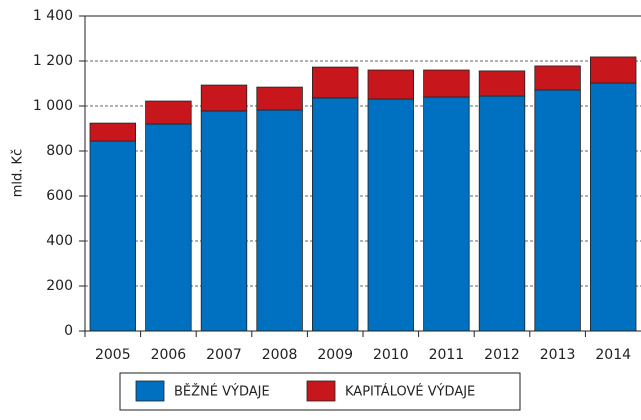 The image size is (641, 420). What do you see at coordinates (335, 355) in the screenshot?
I see `x-tick-label: 2009` at bounding box center [335, 355].